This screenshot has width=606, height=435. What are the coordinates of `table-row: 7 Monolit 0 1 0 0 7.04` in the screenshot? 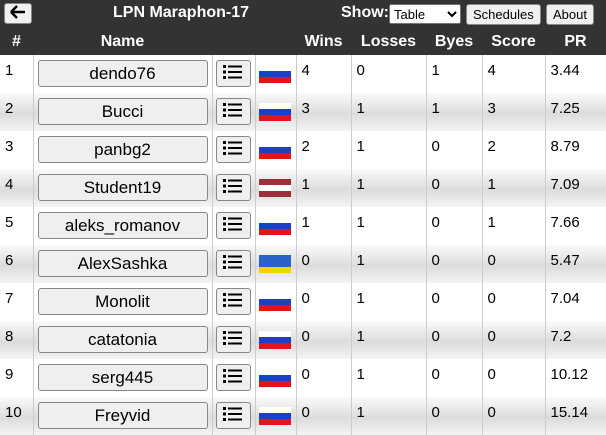 It's located at (303, 302).